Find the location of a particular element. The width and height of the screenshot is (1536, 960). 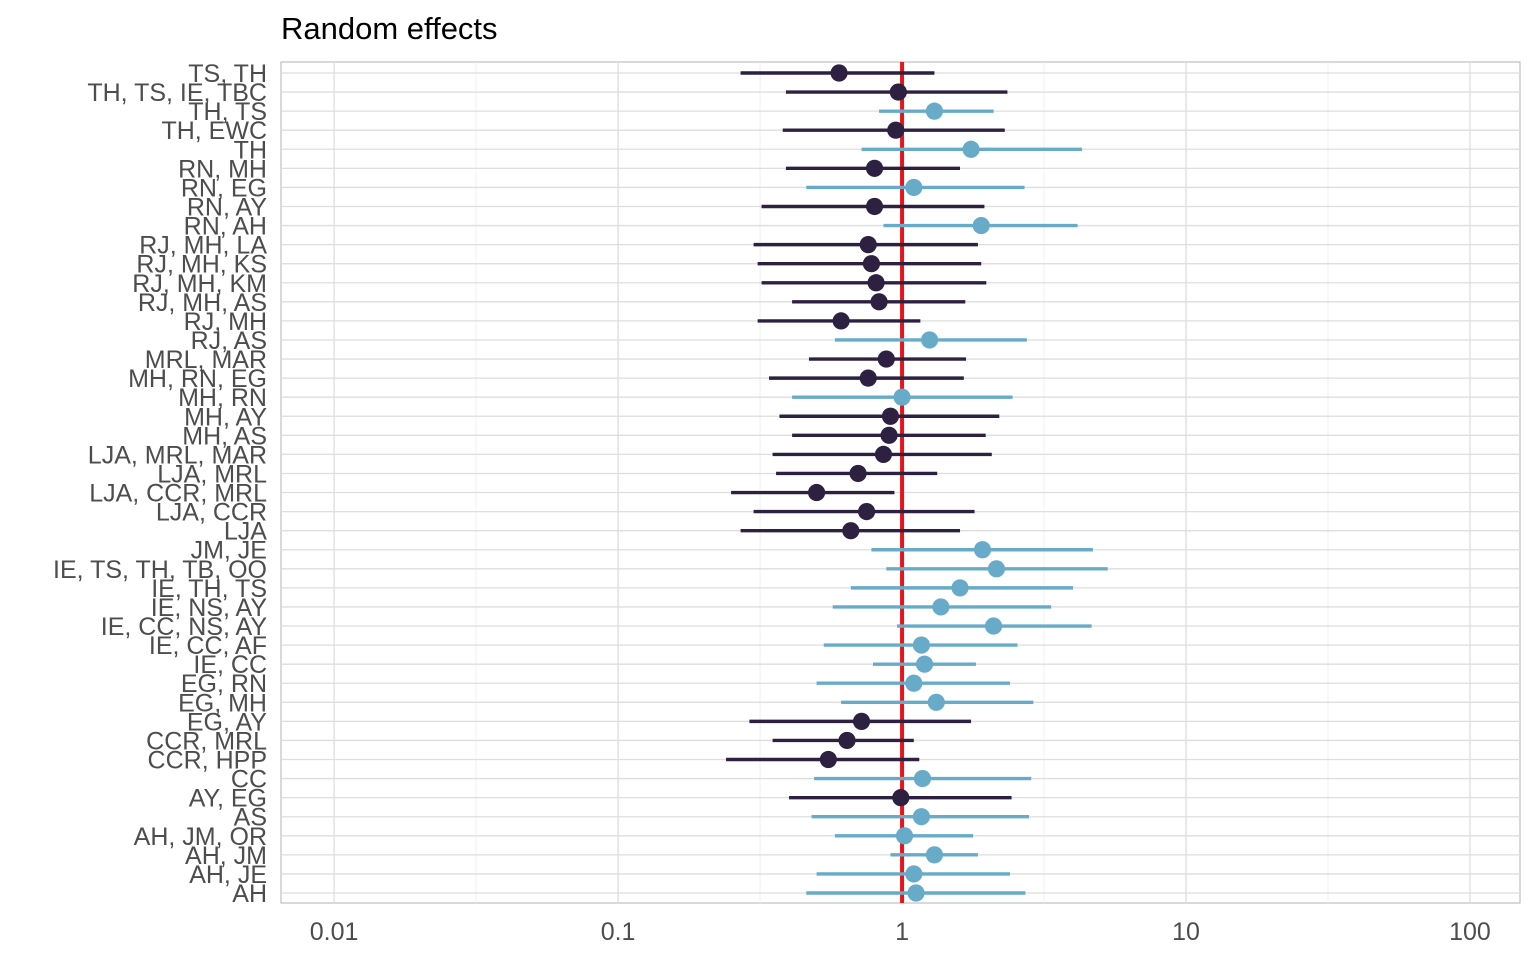

y-tick-label: TS, TH is located at coordinates (227, 74).